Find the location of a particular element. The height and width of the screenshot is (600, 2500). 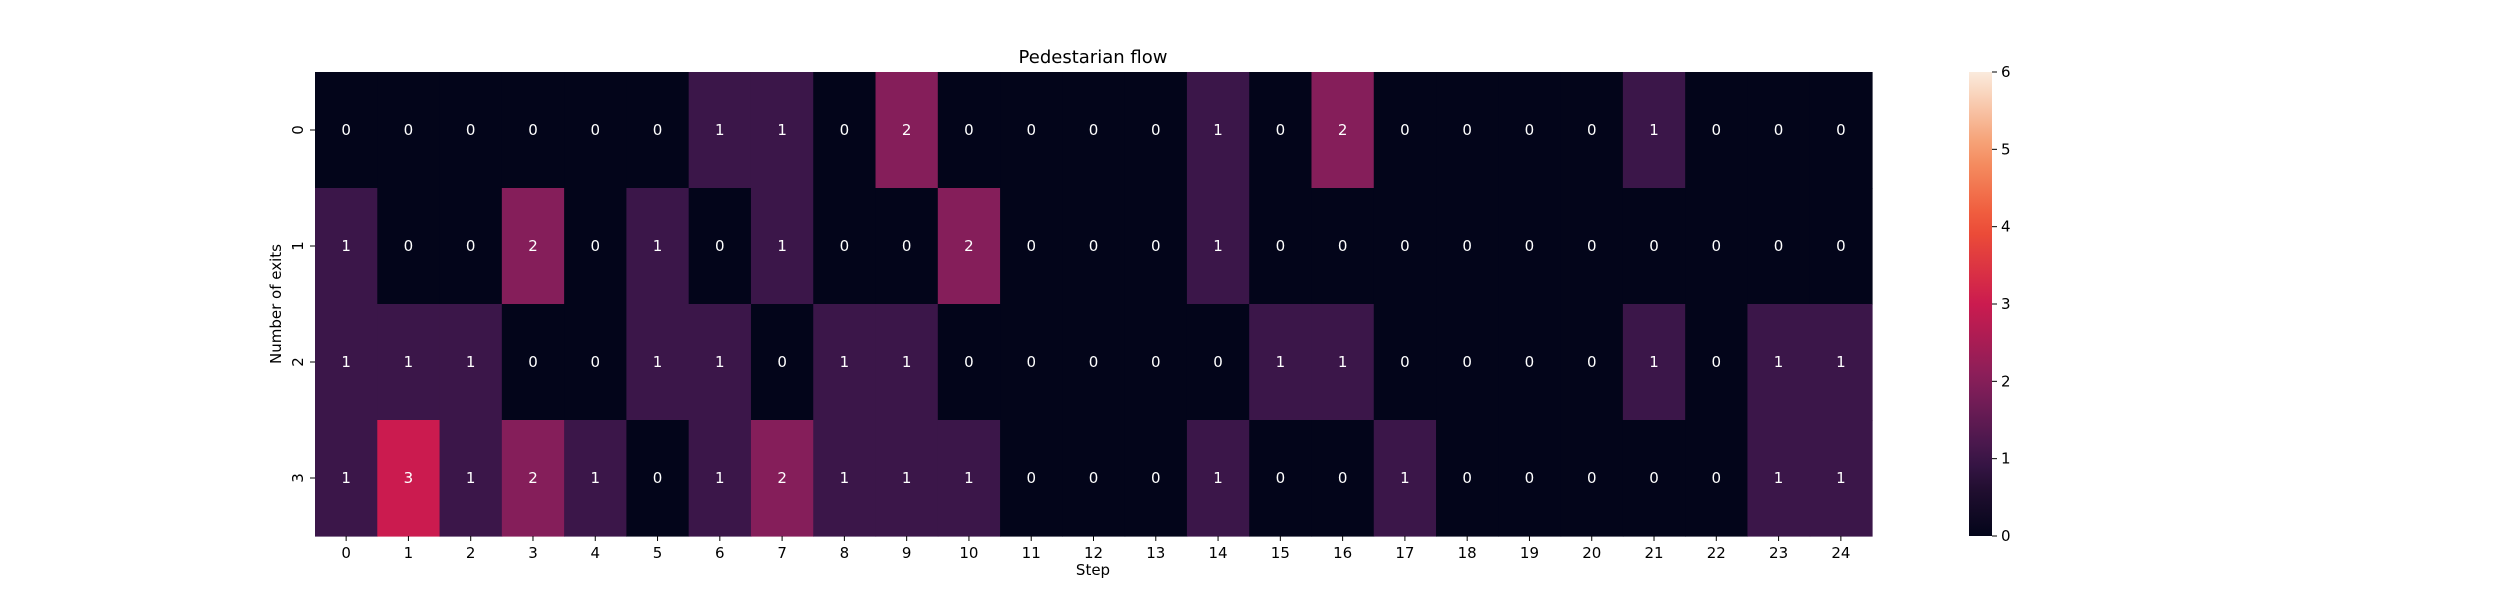

colorbar-tick-label: 5 is located at coordinates (2006, 149).